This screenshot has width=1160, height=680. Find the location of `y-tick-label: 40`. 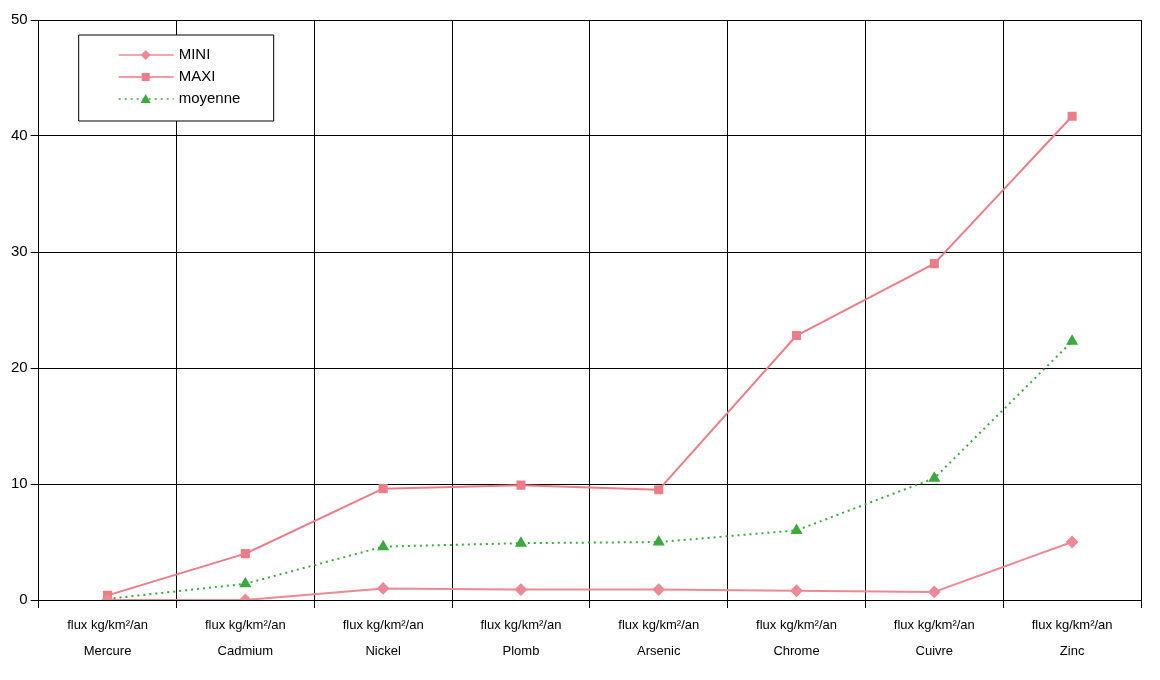

y-tick-label: 40 is located at coordinates (19, 135).